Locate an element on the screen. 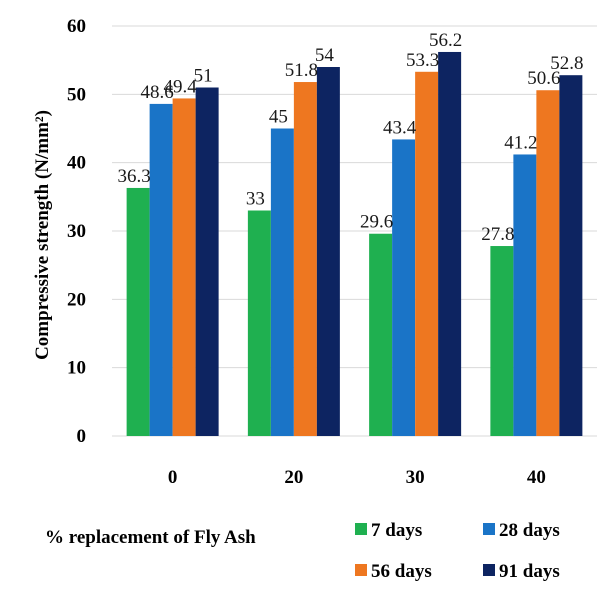 This screenshot has height=594, width=605. y-tick-label: 30 is located at coordinates (76, 231).